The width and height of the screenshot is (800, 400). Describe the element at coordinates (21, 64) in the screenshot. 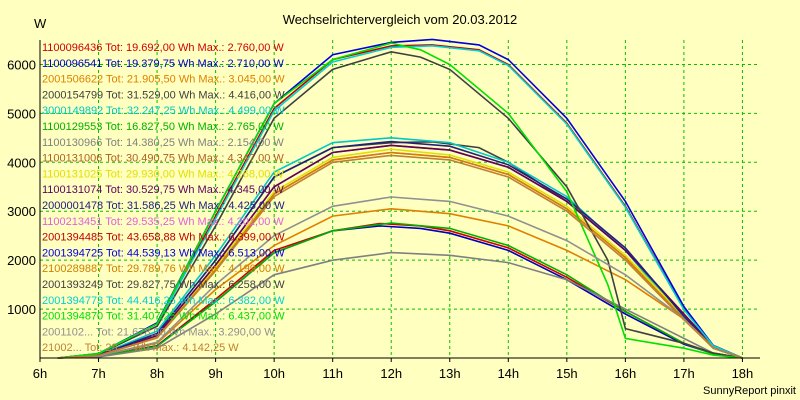

I see `y-tick-label: 6000` at that location.